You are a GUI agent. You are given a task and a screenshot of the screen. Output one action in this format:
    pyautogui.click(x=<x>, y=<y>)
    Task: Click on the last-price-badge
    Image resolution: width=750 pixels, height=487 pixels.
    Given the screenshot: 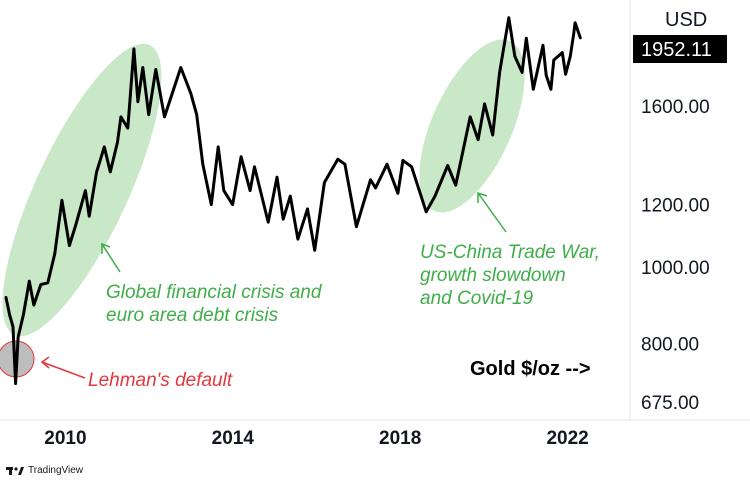 What is the action you would take?
    pyautogui.click(x=680, y=49)
    